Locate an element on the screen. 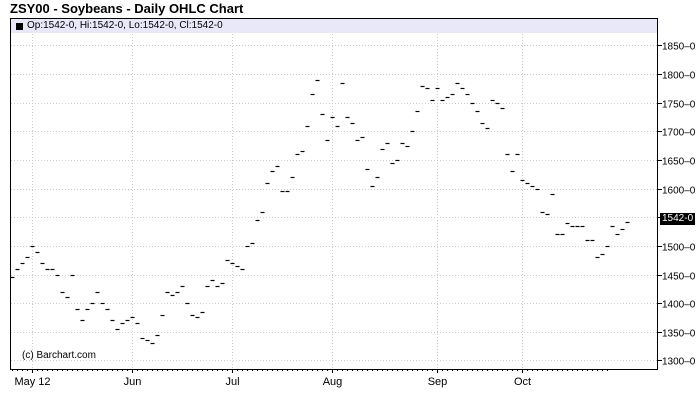  legend-bar is located at coordinates (334, 26).